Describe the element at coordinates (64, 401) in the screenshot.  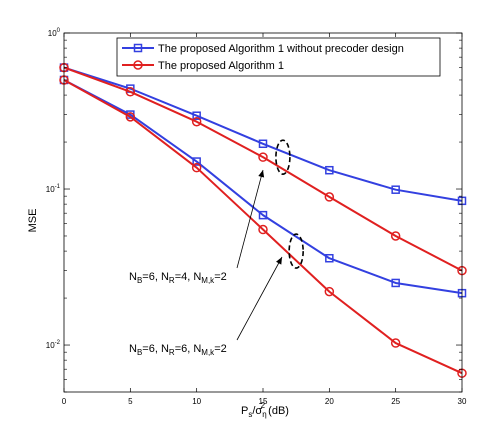
I see `x-tick-label: 0` at that location.